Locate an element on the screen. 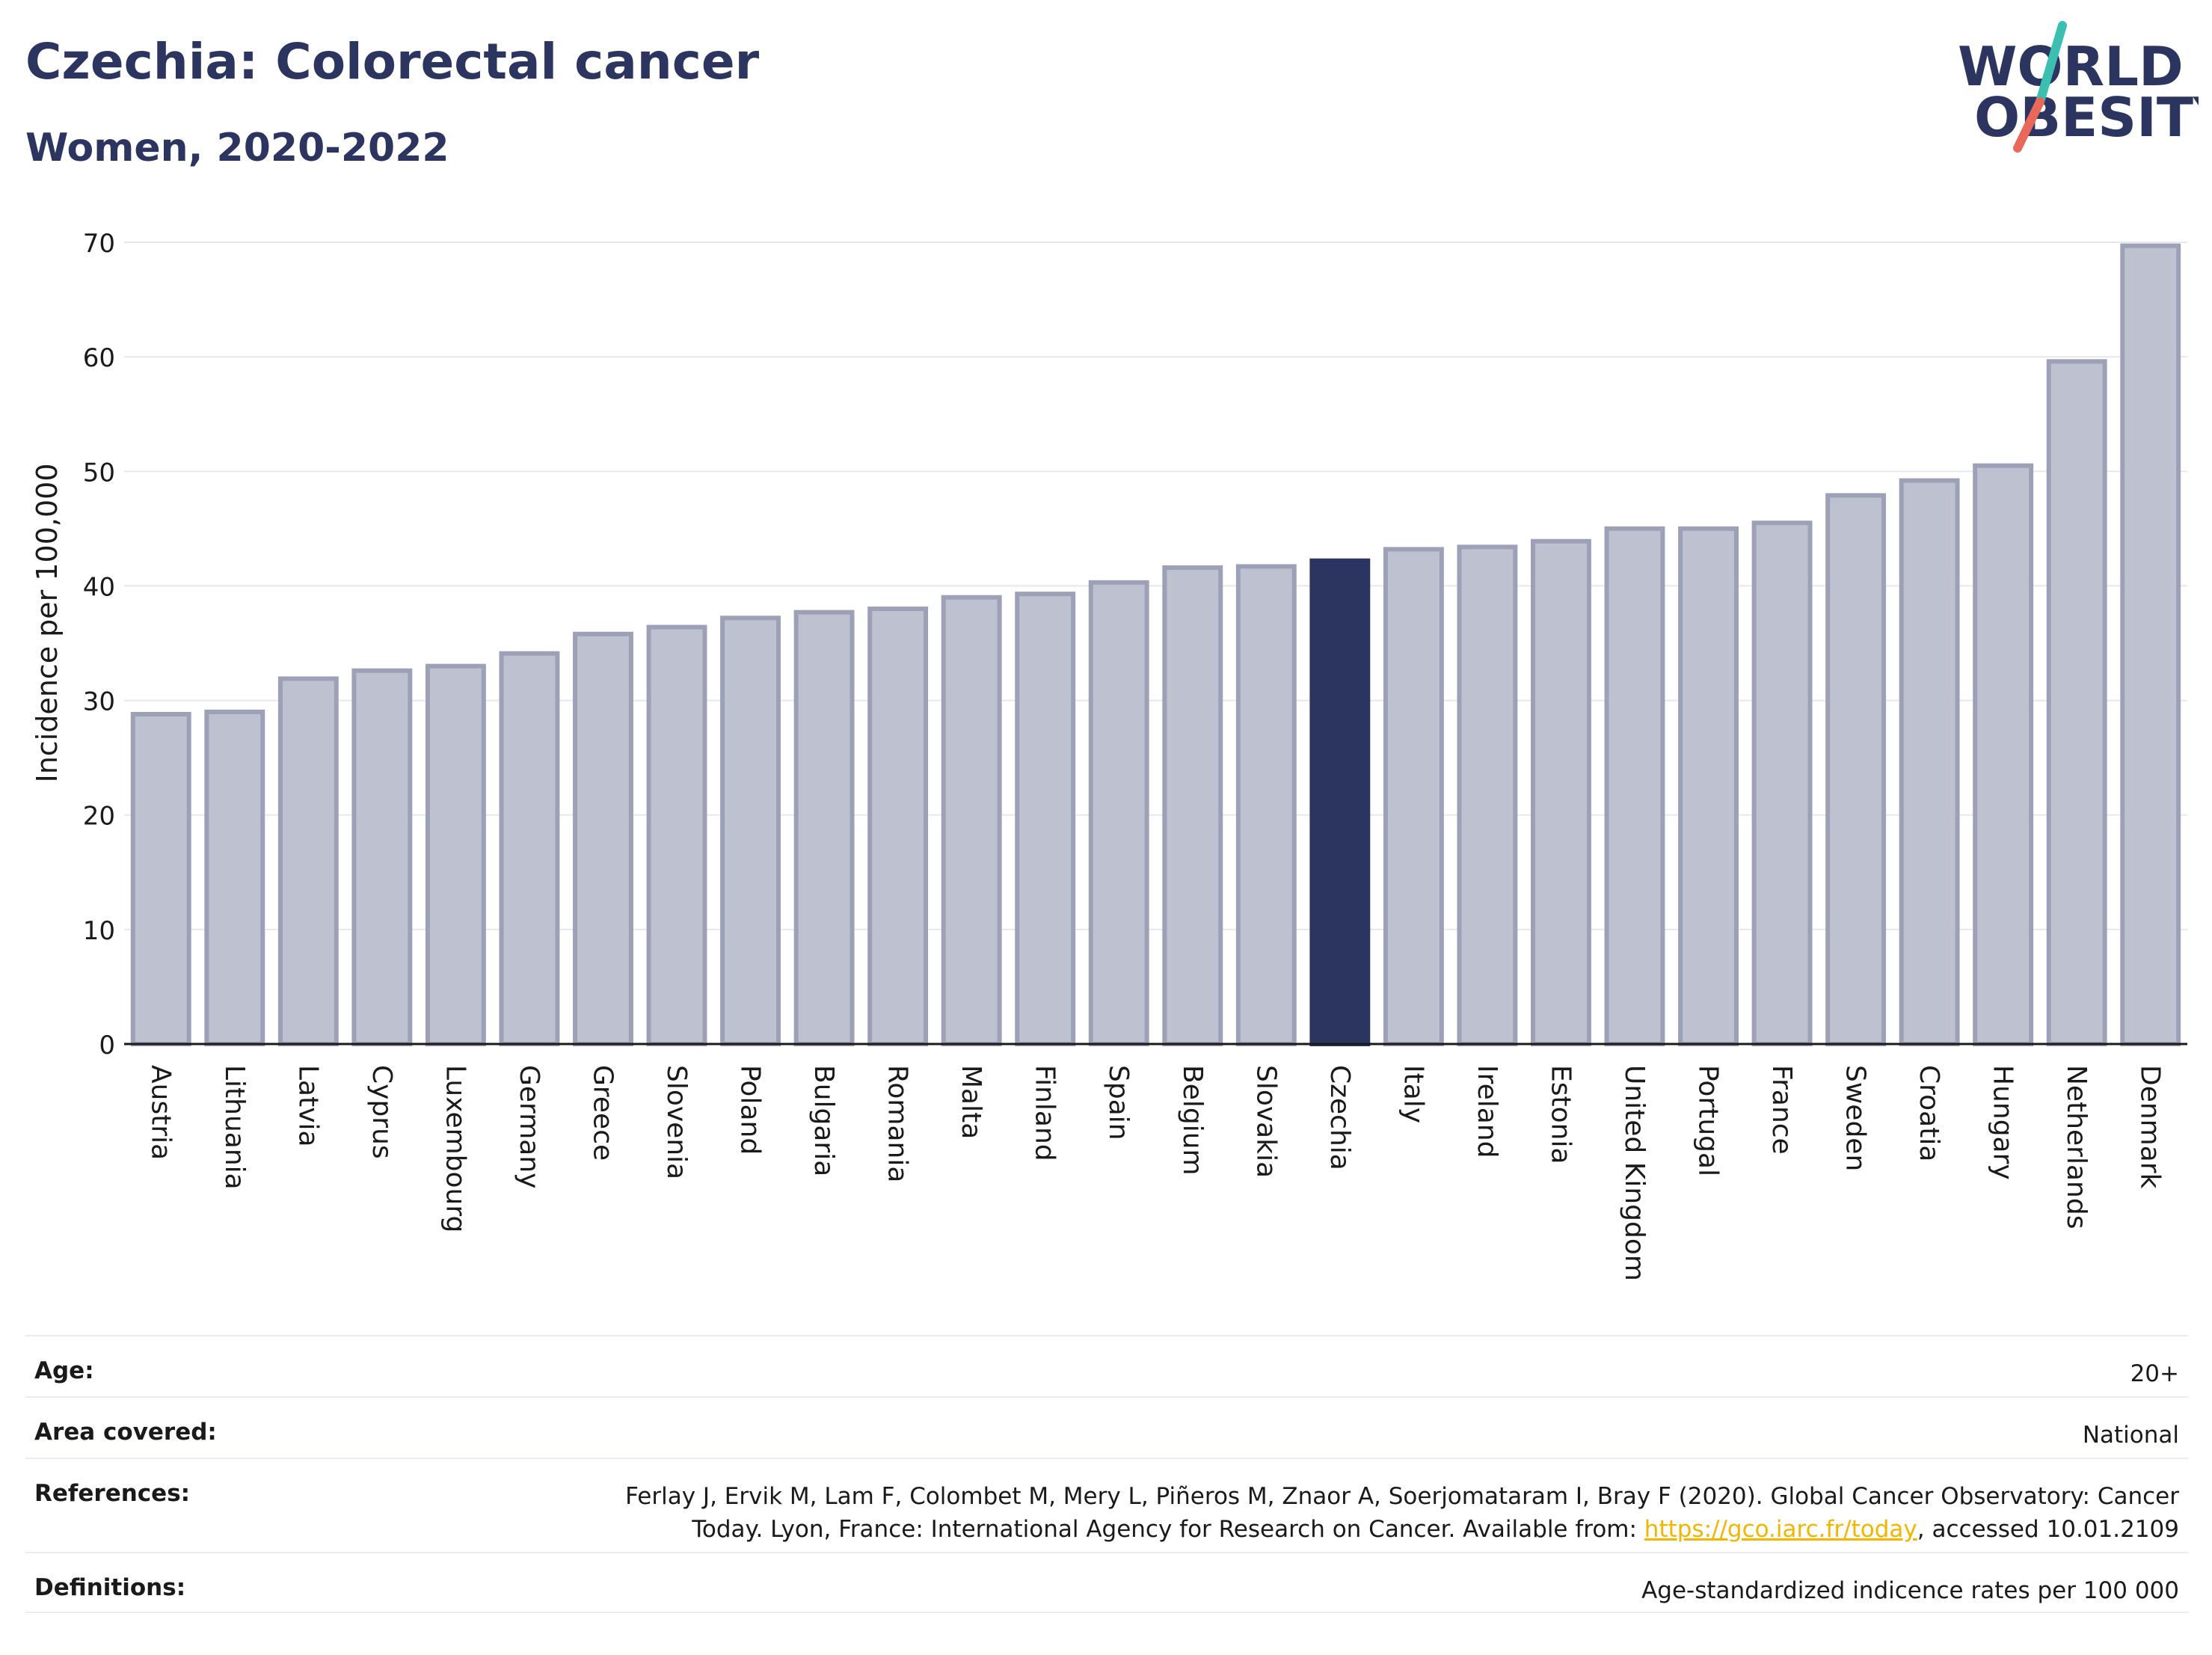 This screenshot has width=2212, height=1655. logo-slash-top is located at coordinates (2051, 63).